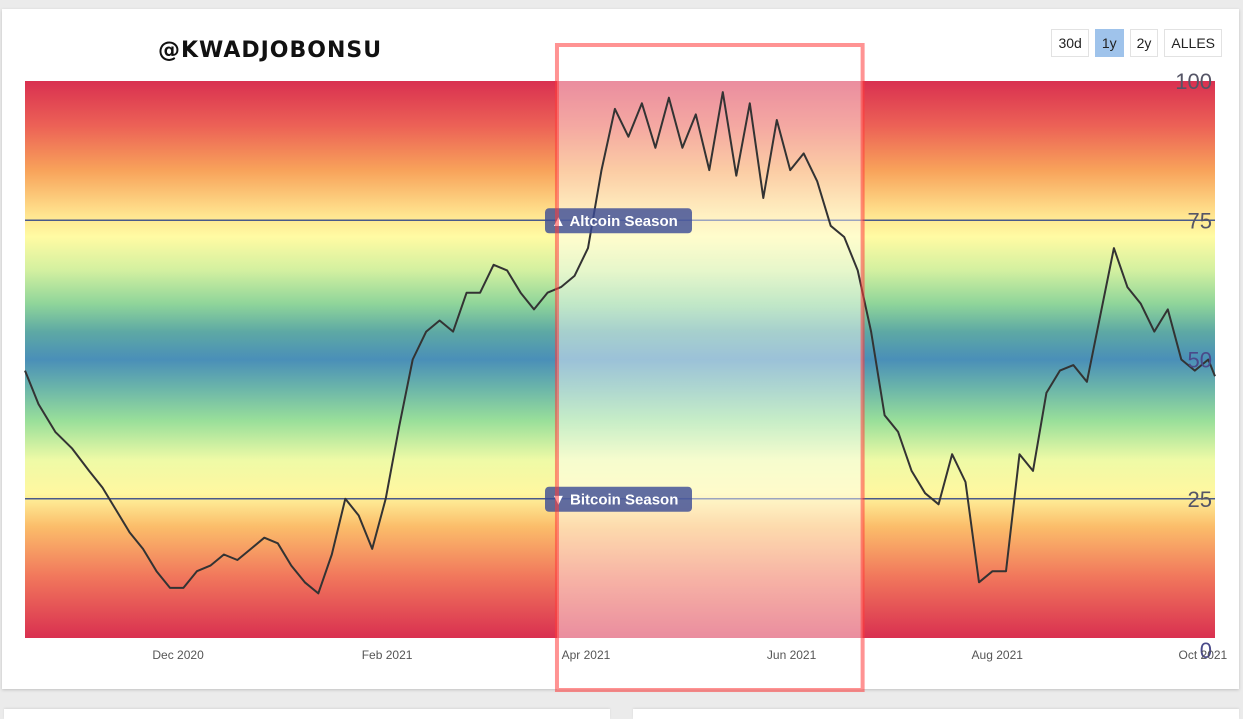 The width and height of the screenshot is (1243, 719). What do you see at coordinates (614, 499) in the screenshot?
I see `threshold-label-text: ▼ Bitcoin Season` at bounding box center [614, 499].